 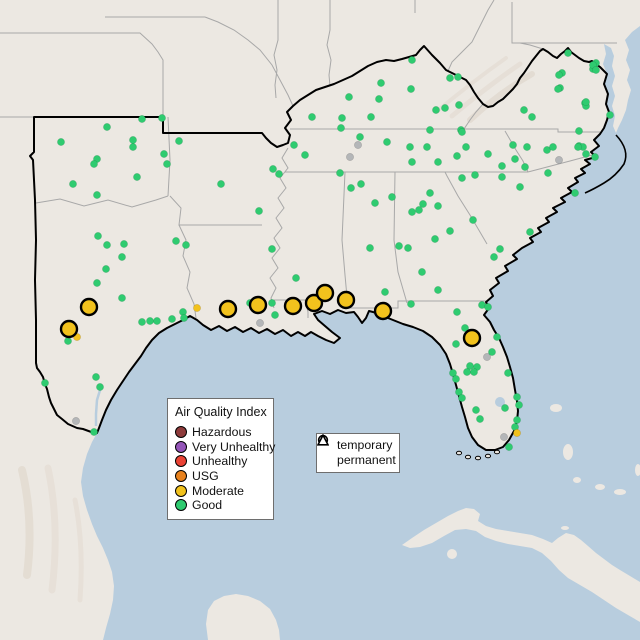 What do you see at coordinates (521, 565) in the screenshot?
I see `cuba` at bounding box center [521, 565].